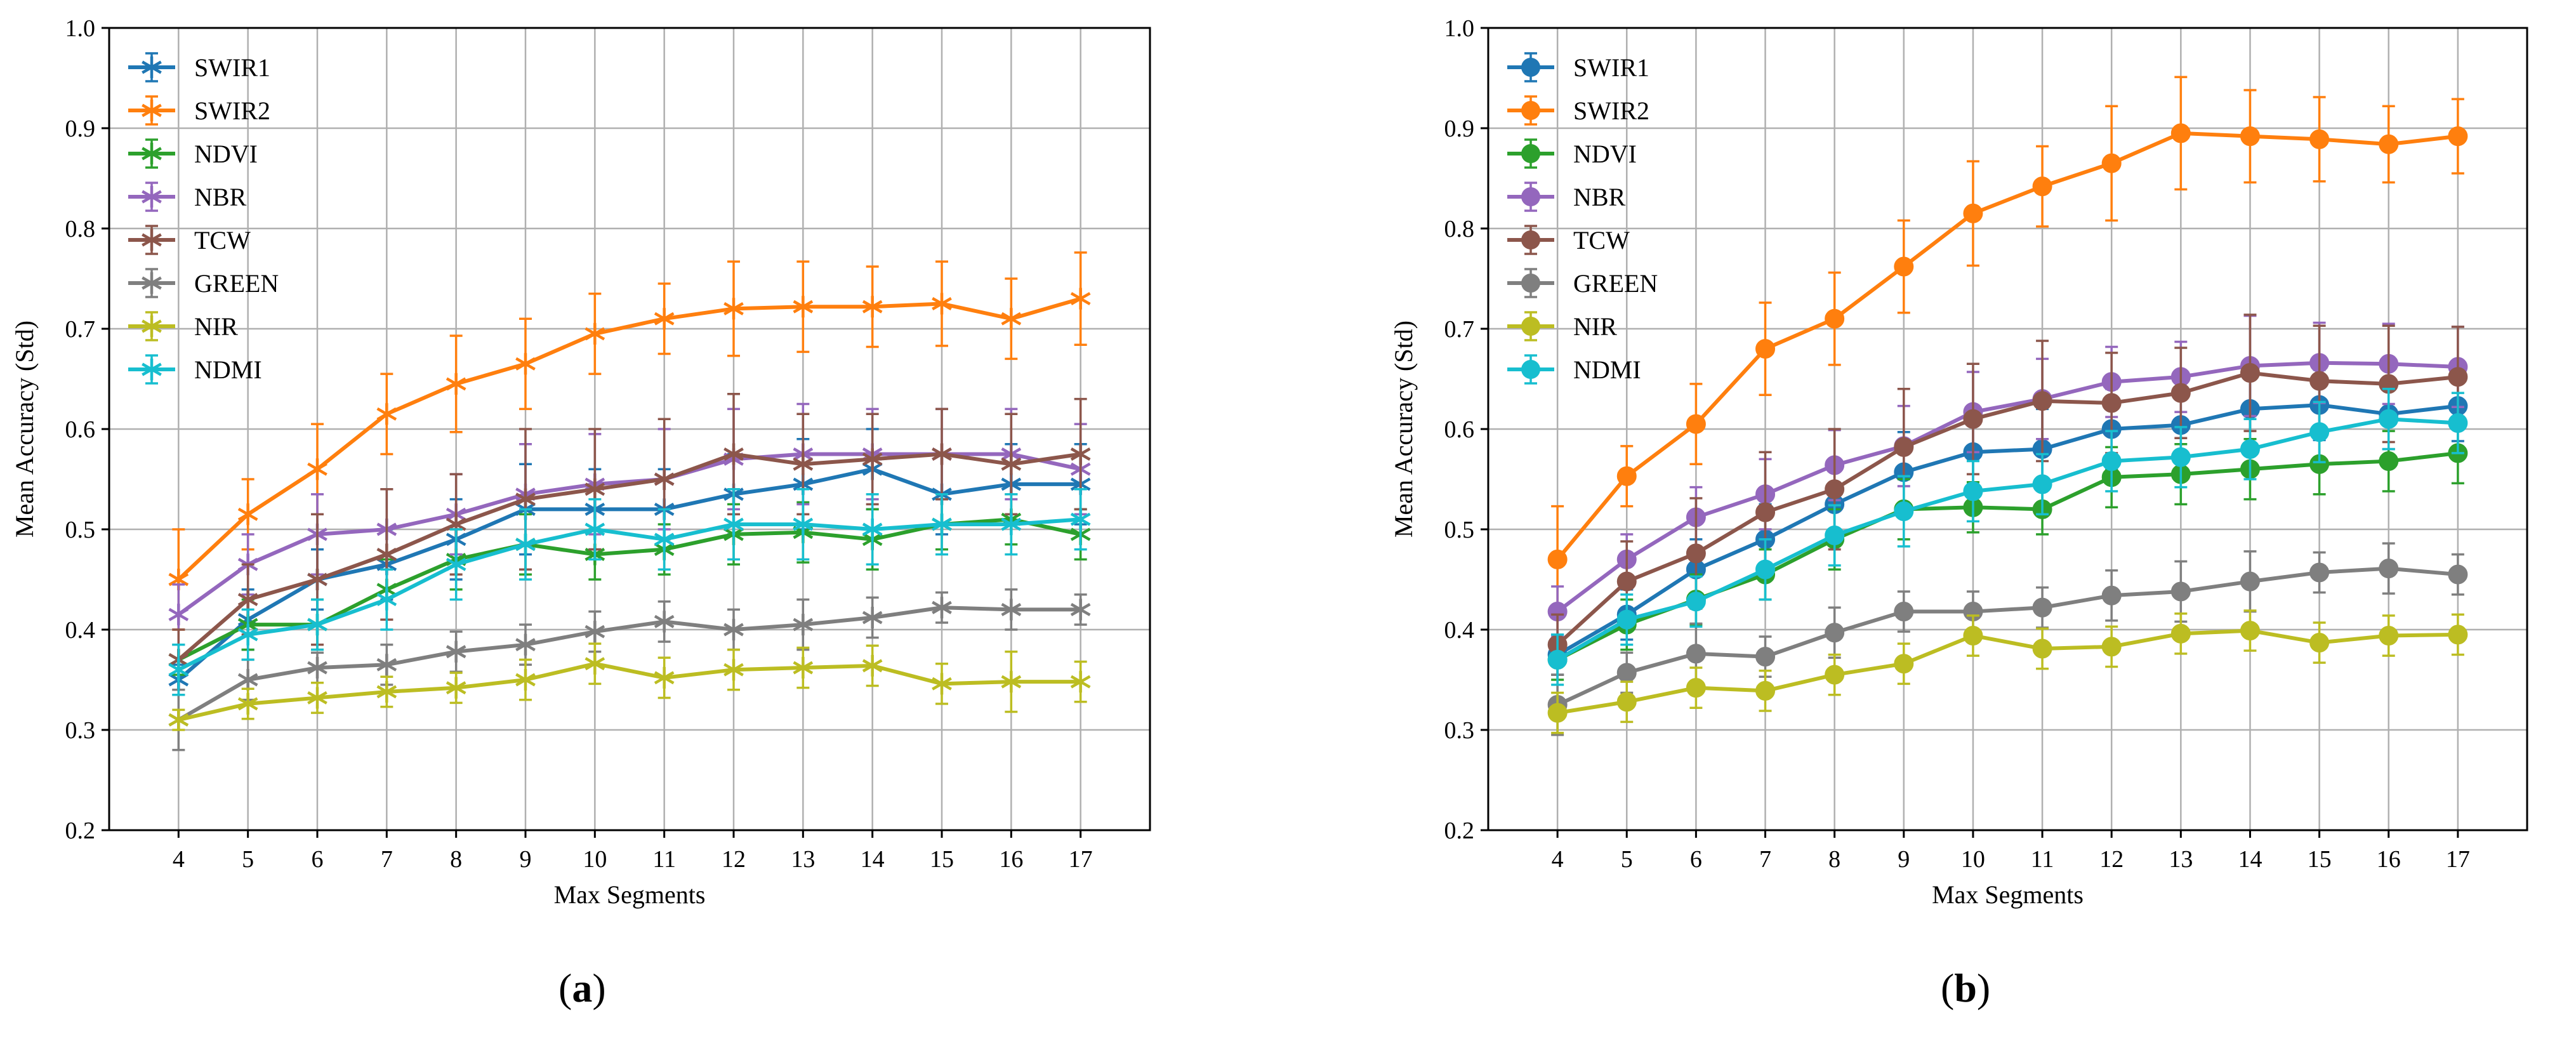 The image size is (2576, 1039). I want to click on legend-label: SWIR1, so click(232, 67).